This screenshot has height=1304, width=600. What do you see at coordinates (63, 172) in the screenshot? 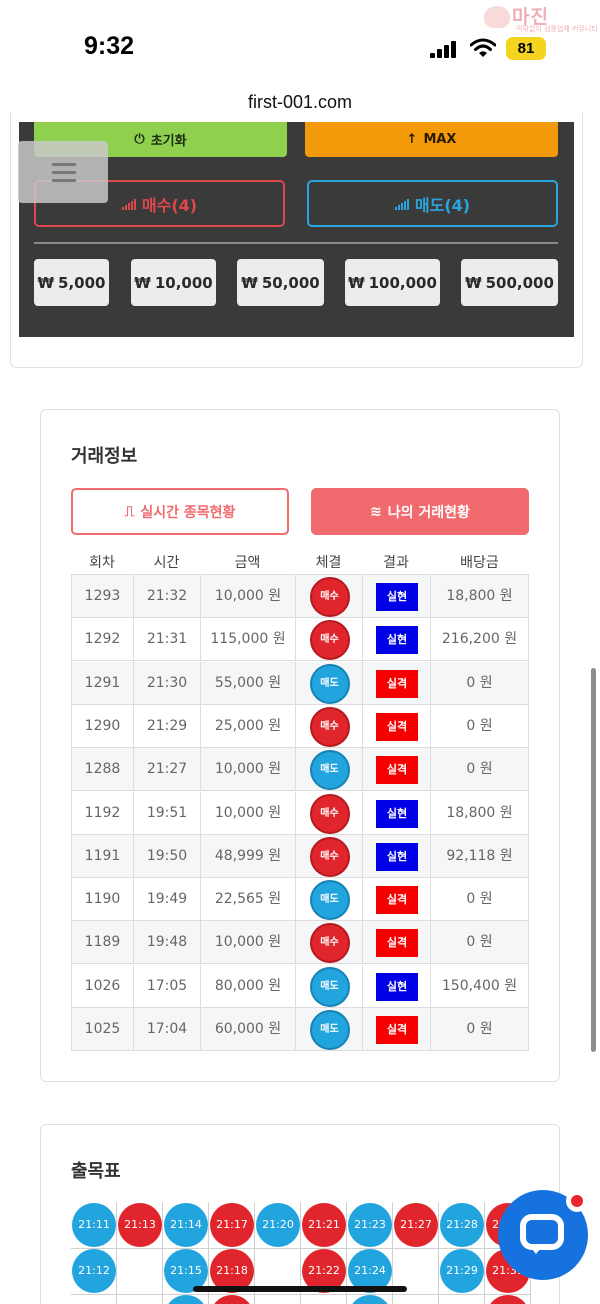
I see `menu-toggle-button` at bounding box center [63, 172].